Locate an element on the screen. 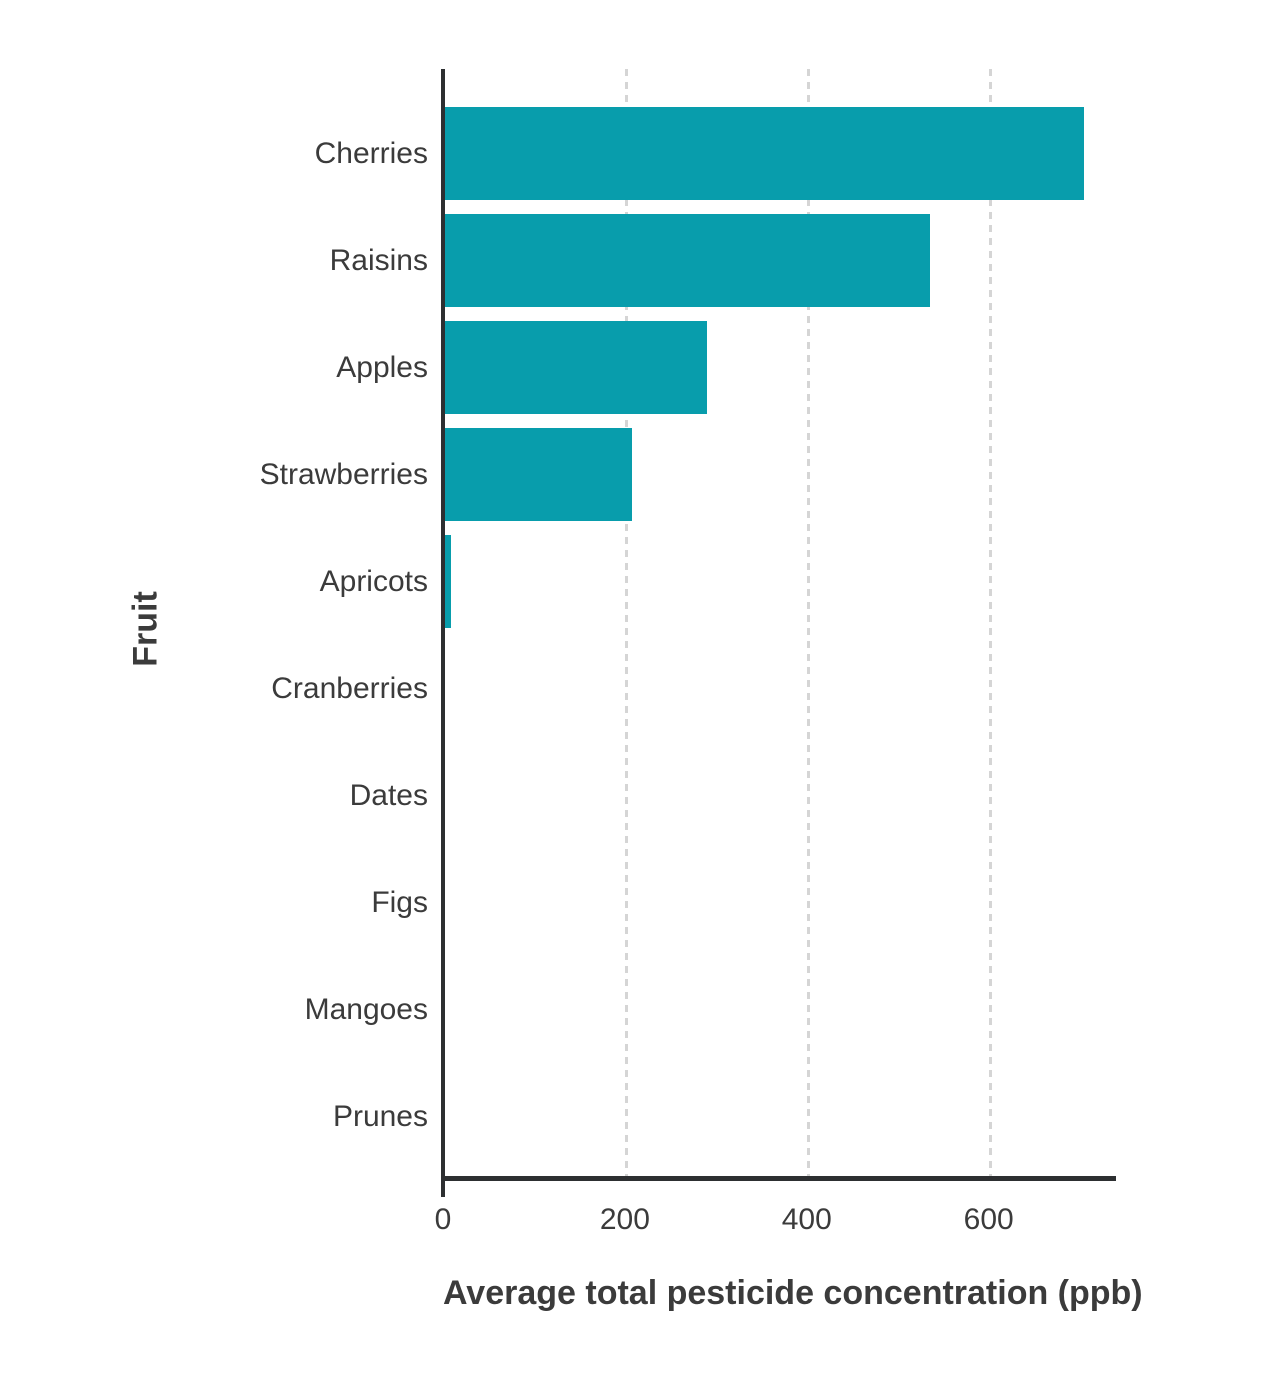  y-axis-title: Fruit is located at coordinates (145, 629).